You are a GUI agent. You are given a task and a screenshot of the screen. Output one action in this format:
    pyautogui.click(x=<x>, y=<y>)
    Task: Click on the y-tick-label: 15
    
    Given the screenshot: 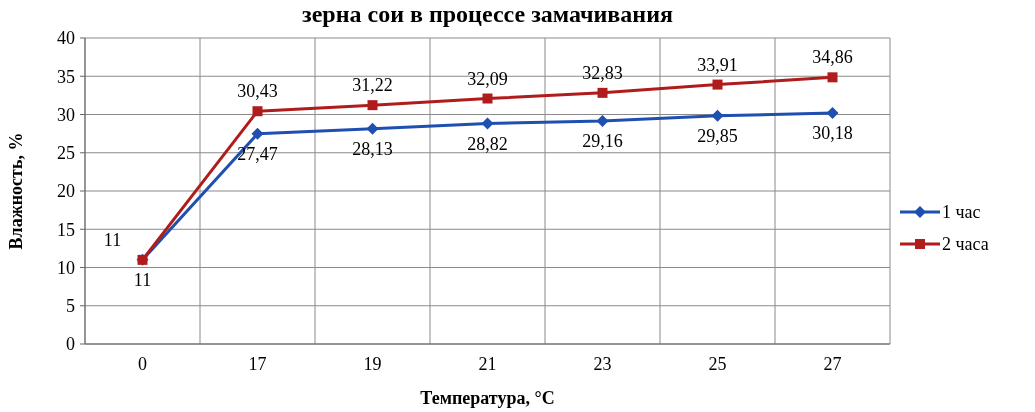 What is the action you would take?
    pyautogui.click(x=66, y=229)
    